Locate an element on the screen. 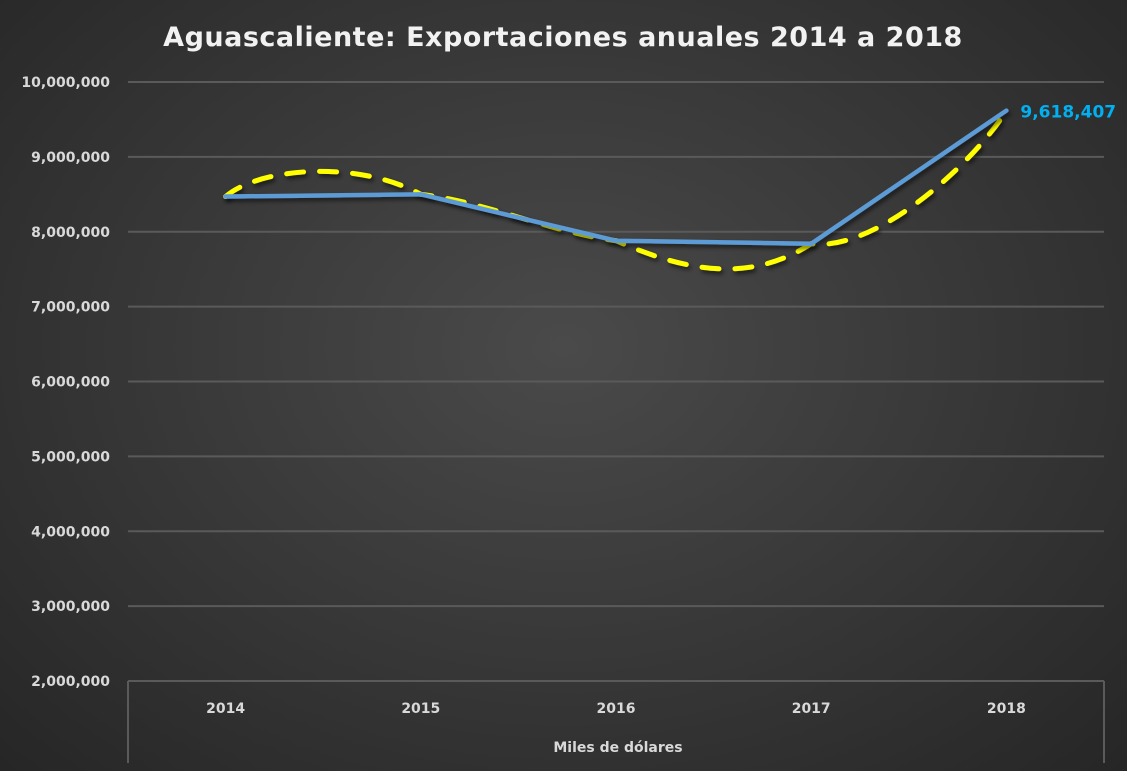  y-tick-label: 7,000,000 is located at coordinates (70, 308).